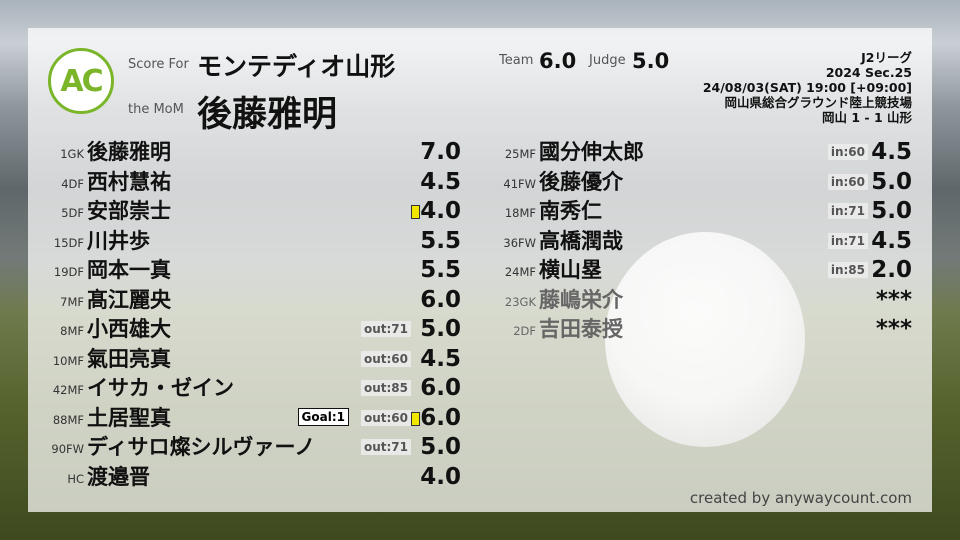 The height and width of the screenshot is (540, 960). I want to click on player-row: 88MF 土居聖真 6.0 out:60 Goal:1, so click(245, 418).